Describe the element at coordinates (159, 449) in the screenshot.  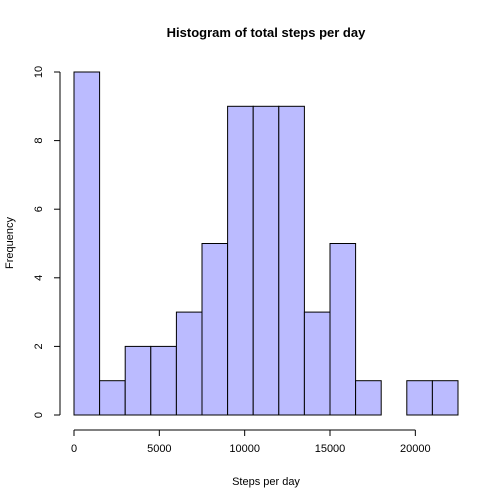
I see `x-tick-label: 5000` at that location.